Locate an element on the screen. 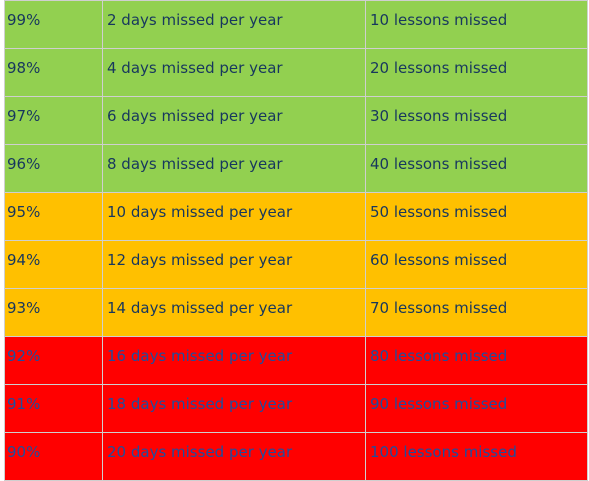 Image resolution: width=589 pixels, height=481 pixels. days-missed-cell: 16 days missed per year is located at coordinates (234, 360).